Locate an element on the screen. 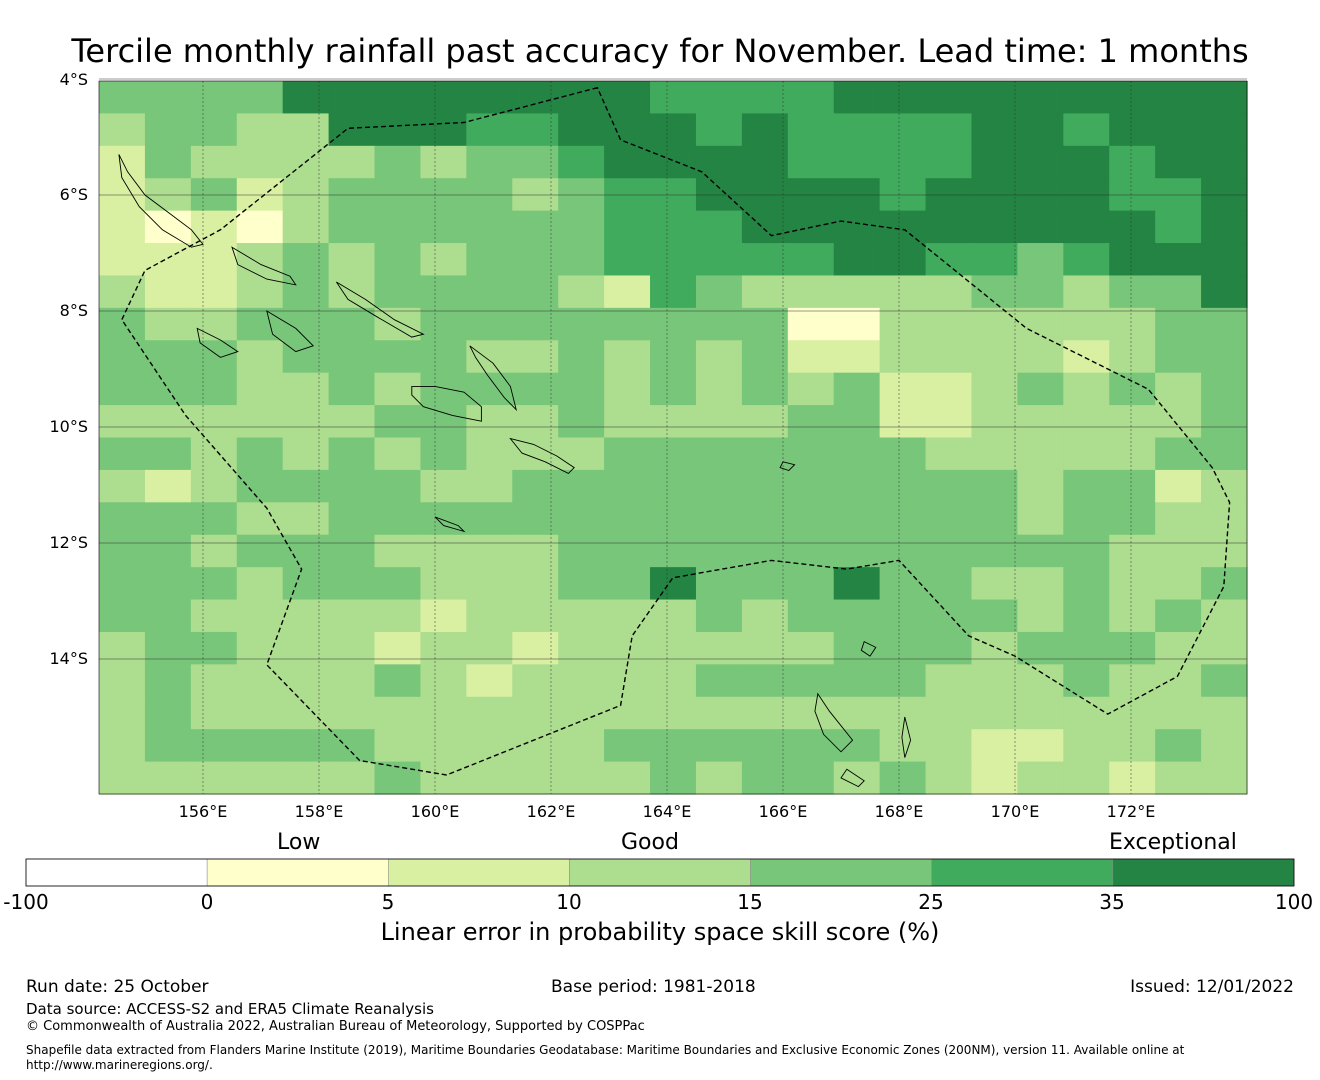 The width and height of the screenshot is (1320, 1080). colorbar-tick: -100 is located at coordinates (26, 902).